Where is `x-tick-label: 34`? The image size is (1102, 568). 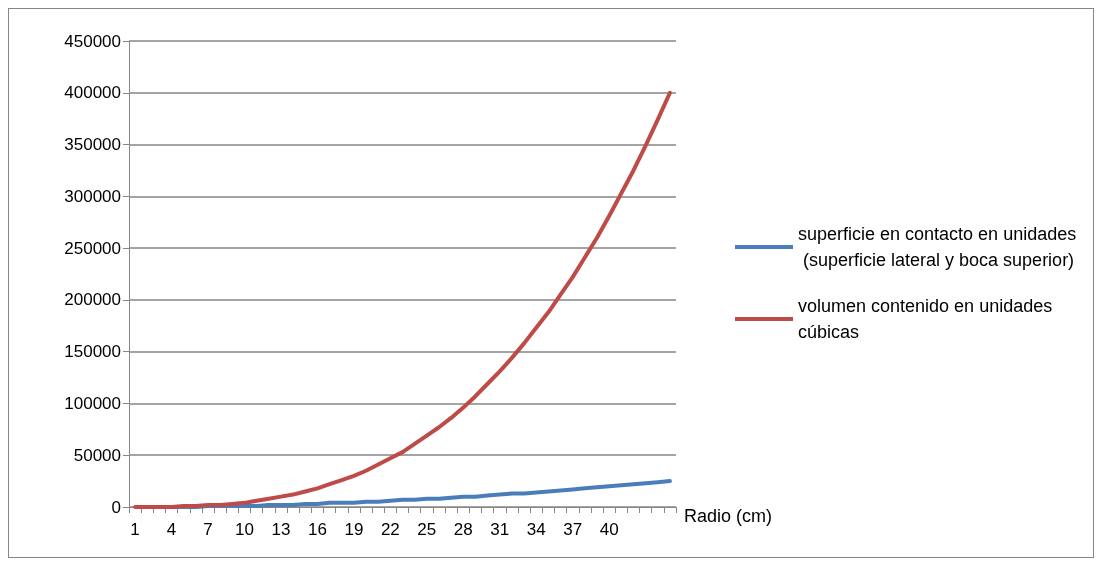 x-tick-label: 34 is located at coordinates (536, 529).